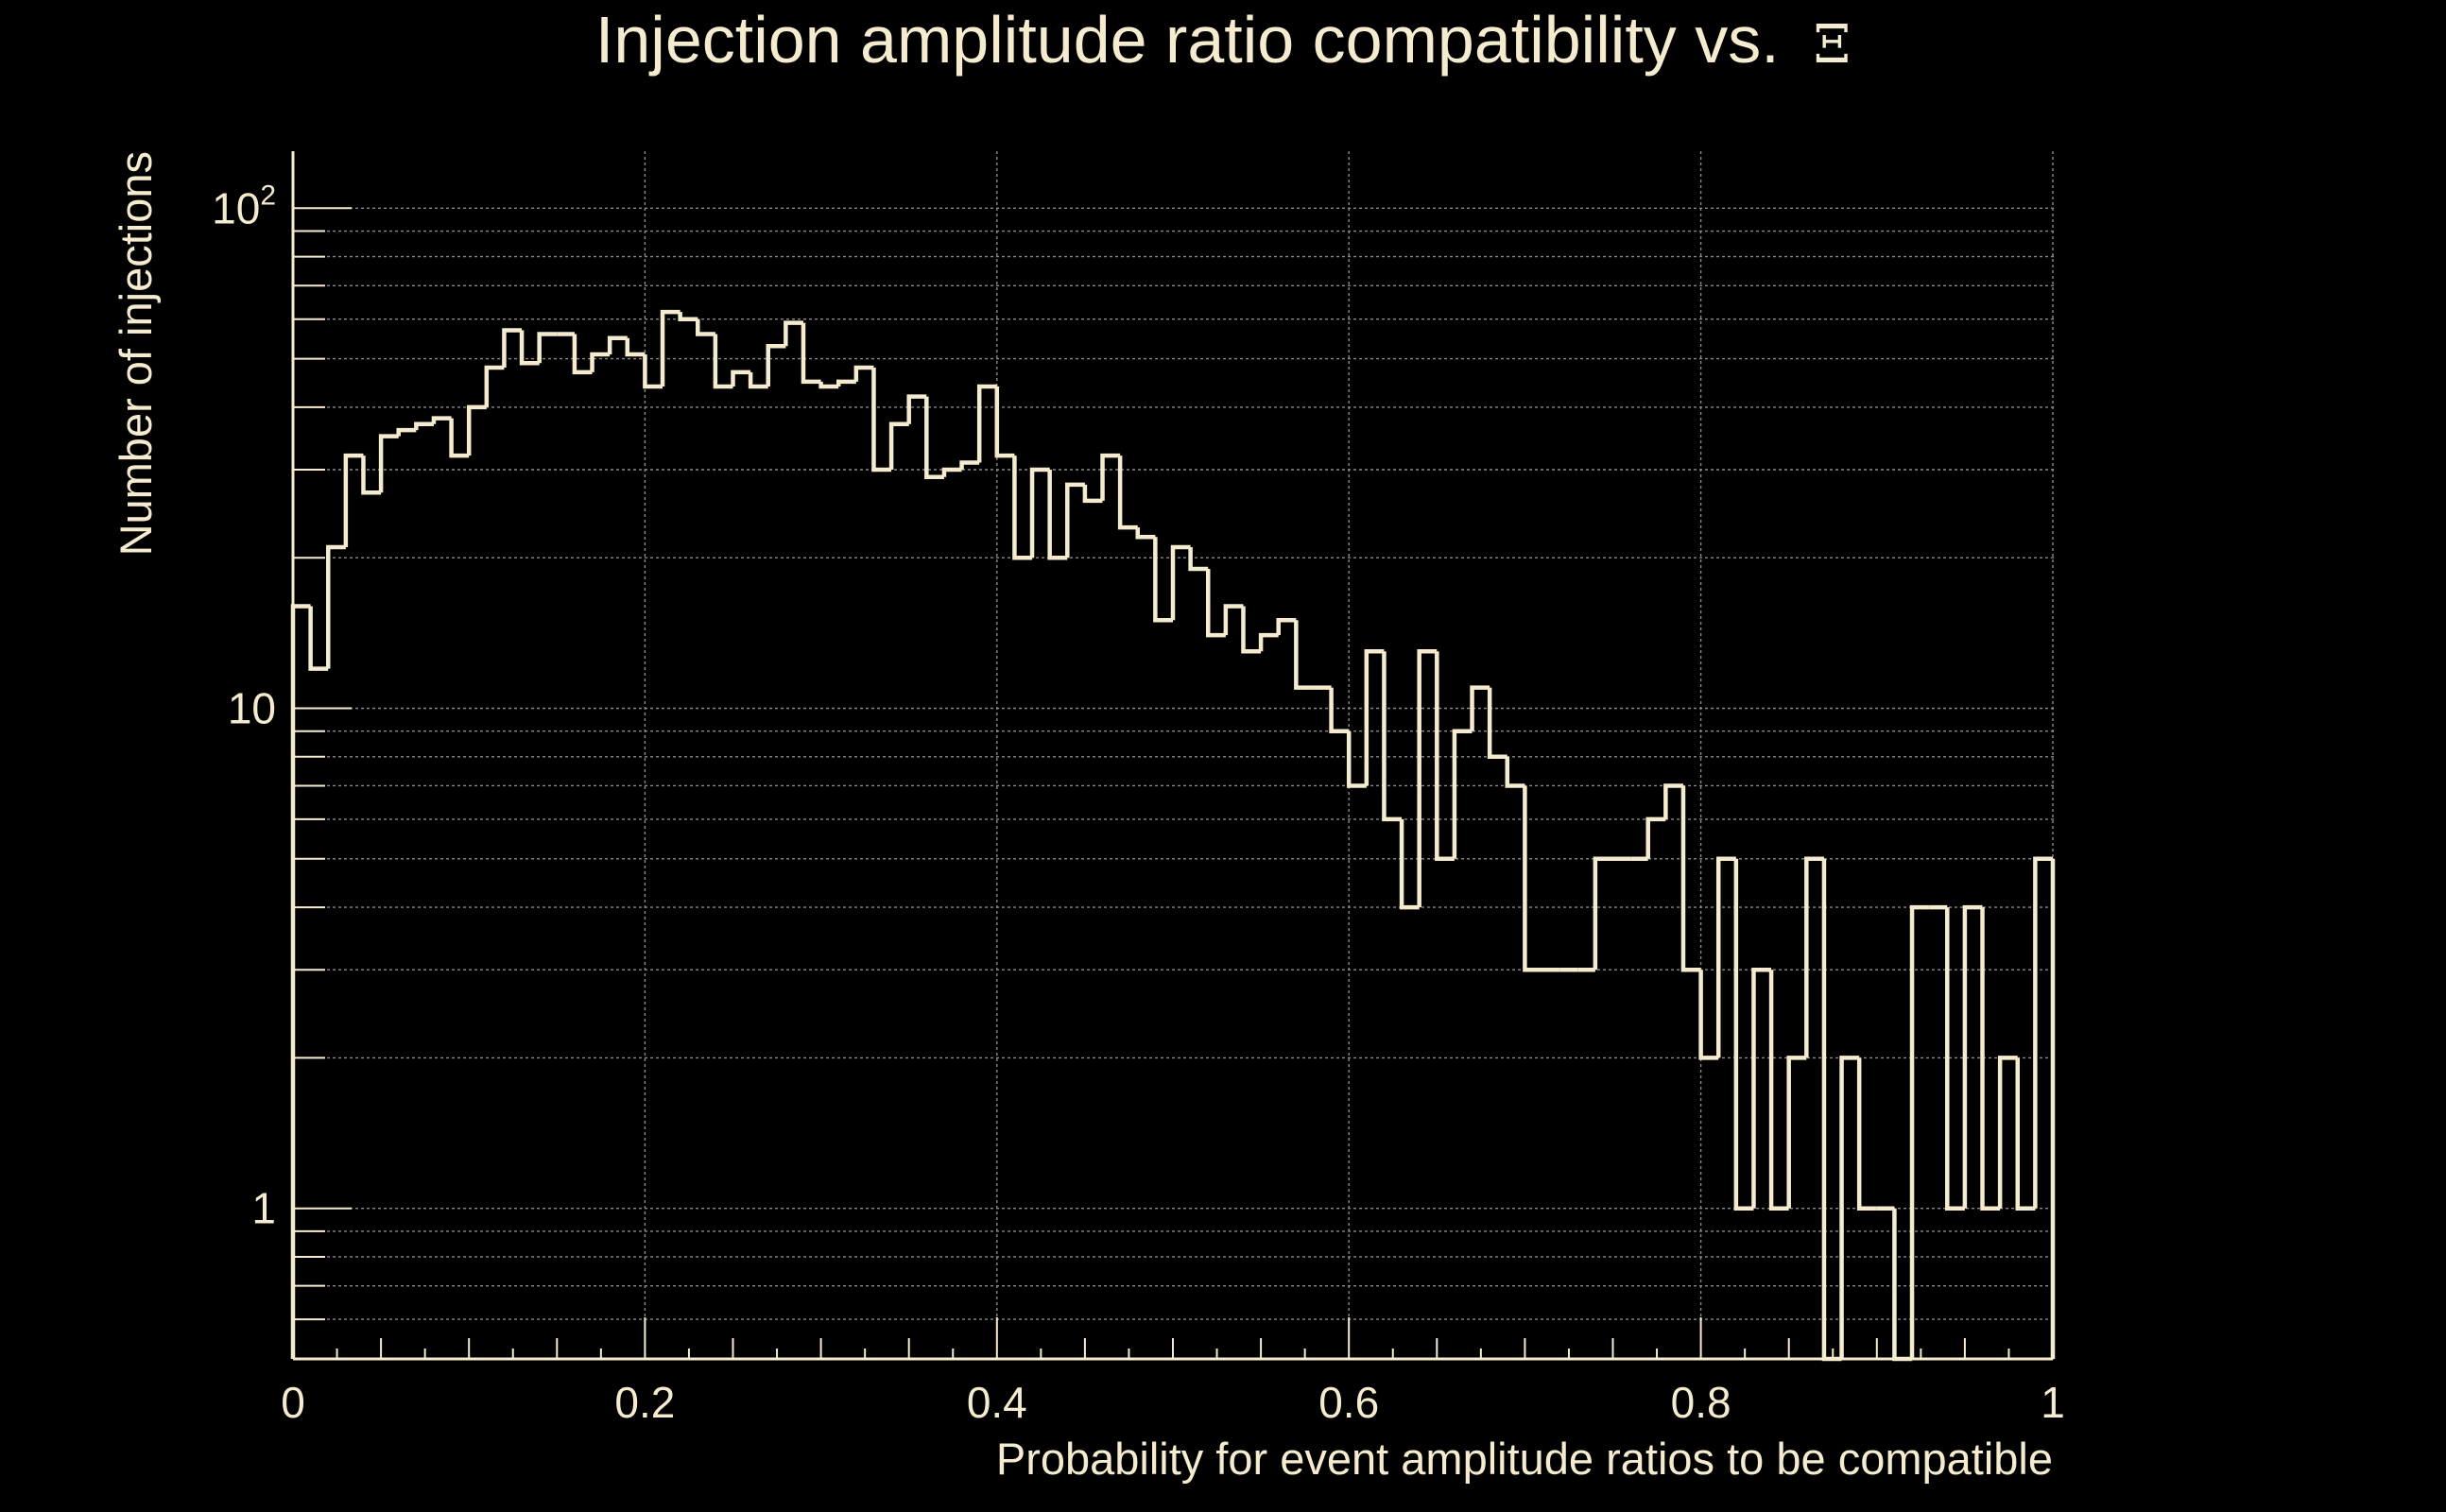  What do you see at coordinates (644, 1402) in the screenshot?
I see `x-tick-label: 0.2` at bounding box center [644, 1402].